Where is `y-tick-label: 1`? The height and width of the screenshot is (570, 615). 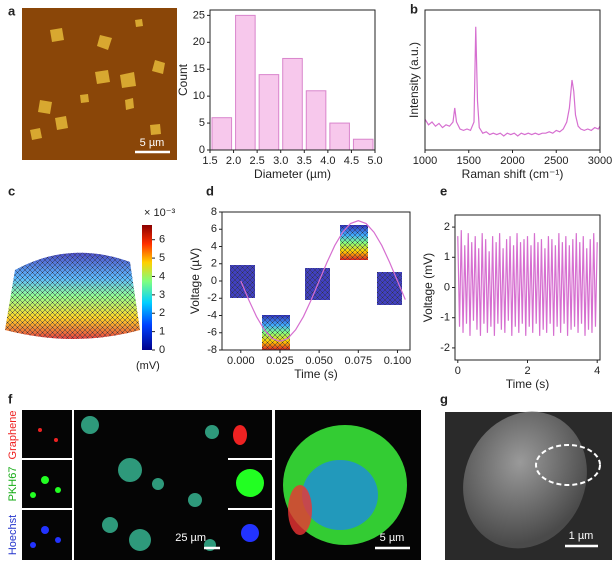
y-tick-label: 1 is located at coordinates (447, 257).